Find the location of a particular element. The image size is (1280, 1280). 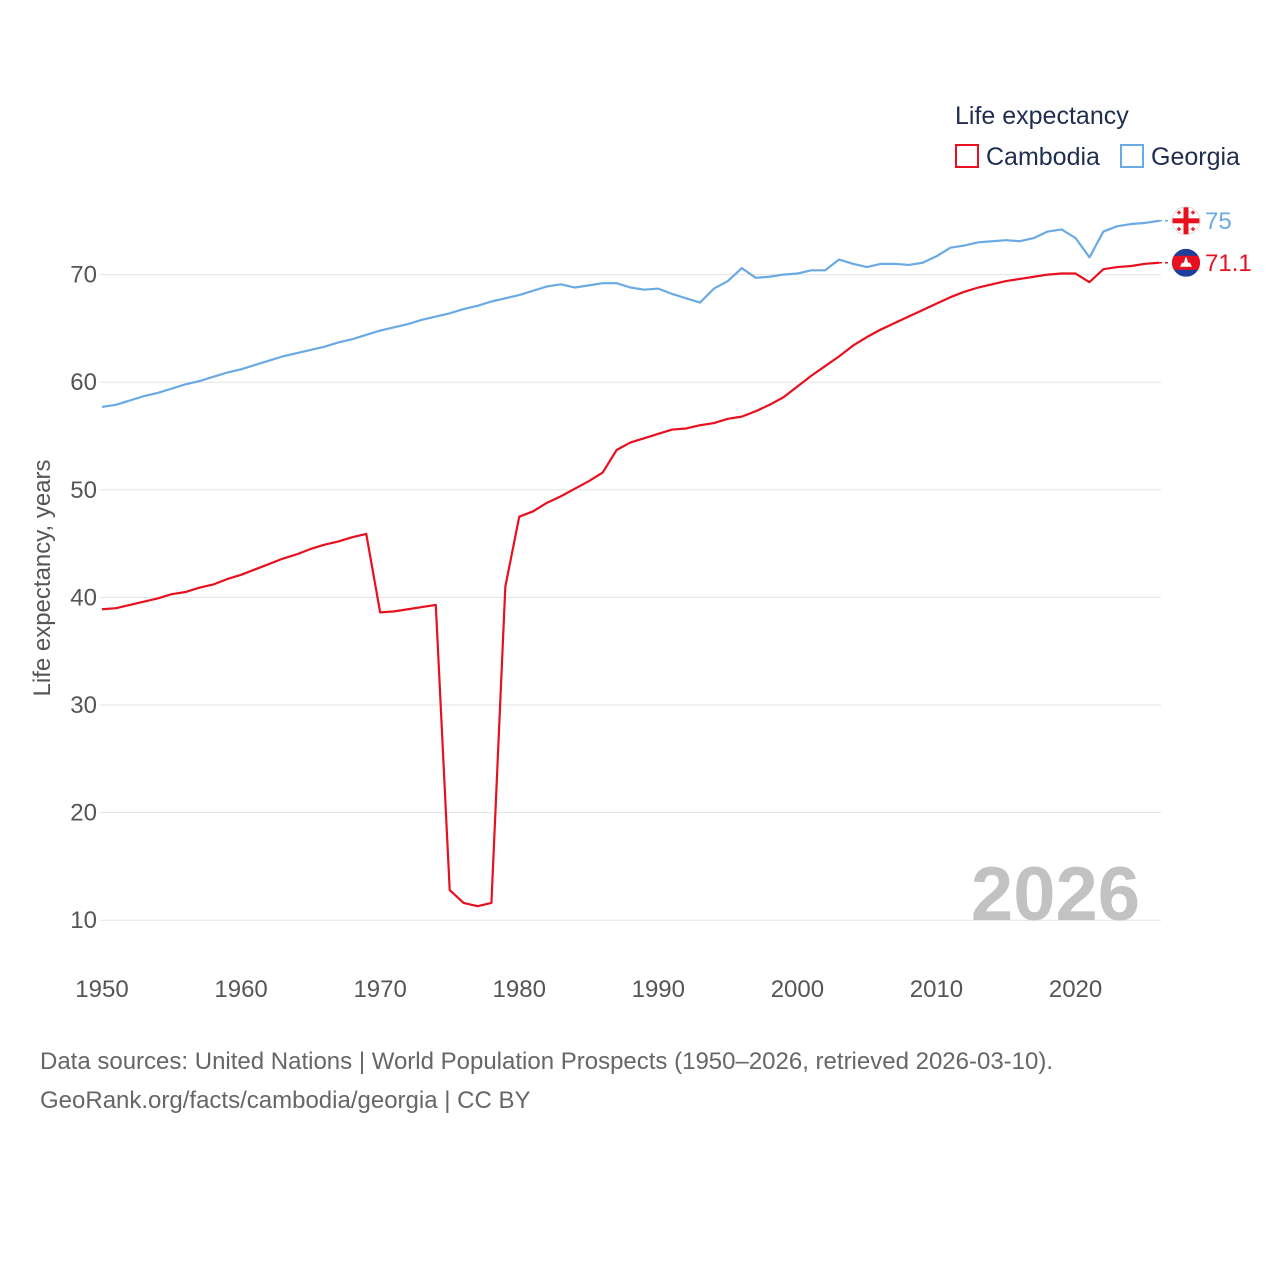

legend-item-cambodia: Cambodia is located at coordinates (1027, 157).